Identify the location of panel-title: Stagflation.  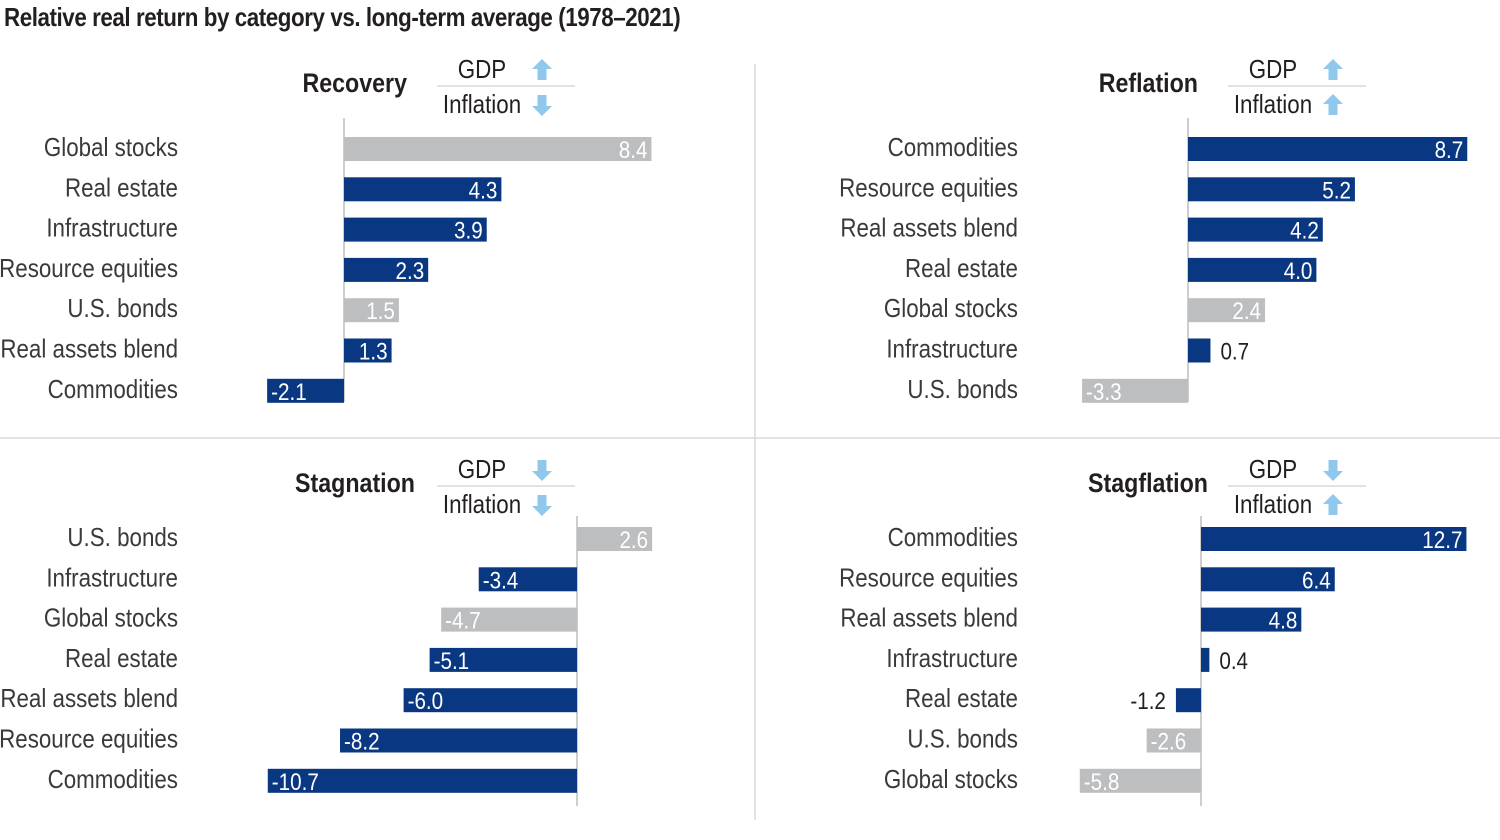
(1148, 483).